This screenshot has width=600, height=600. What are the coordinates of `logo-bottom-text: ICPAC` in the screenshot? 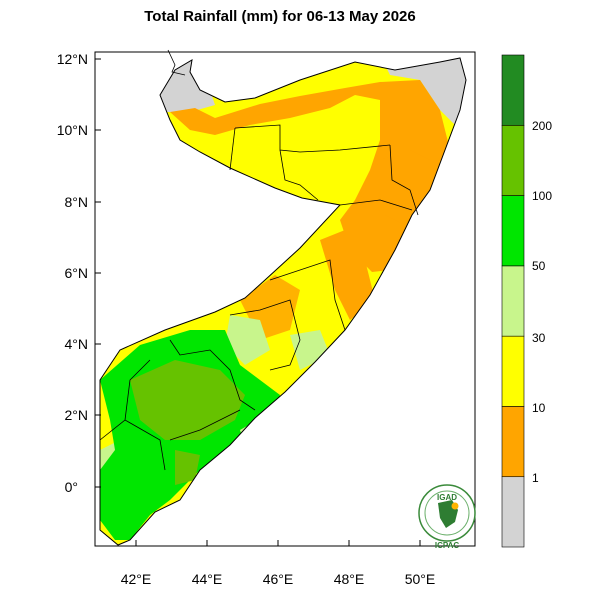 It's located at (447, 545).